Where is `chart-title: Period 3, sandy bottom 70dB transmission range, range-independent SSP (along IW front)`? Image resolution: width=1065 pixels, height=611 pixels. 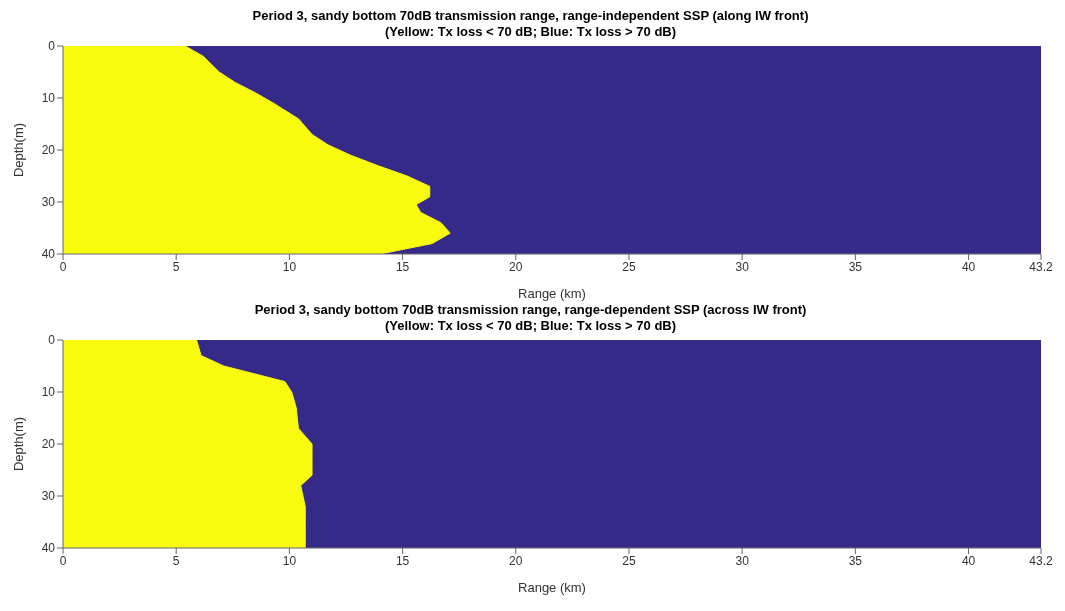
chart-title: Period 3, sandy bottom 70dB transmission range, range-independent SSP (along IW front) is located at coordinates (530, 16).